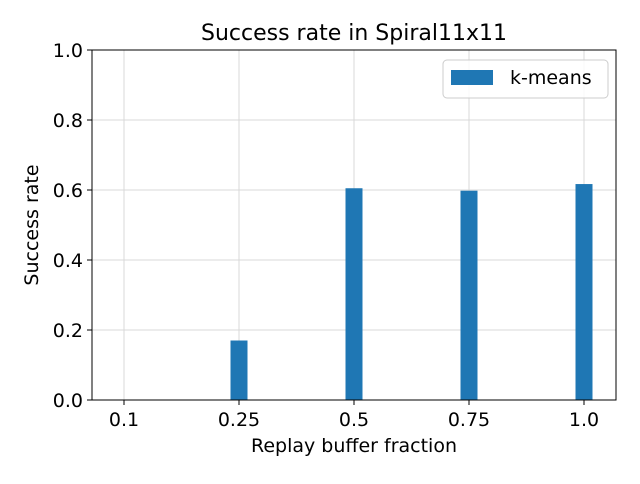 The height and width of the screenshot is (484, 640). Describe the element at coordinates (68, 261) in the screenshot. I see `y-tick-label: 0.4` at that location.